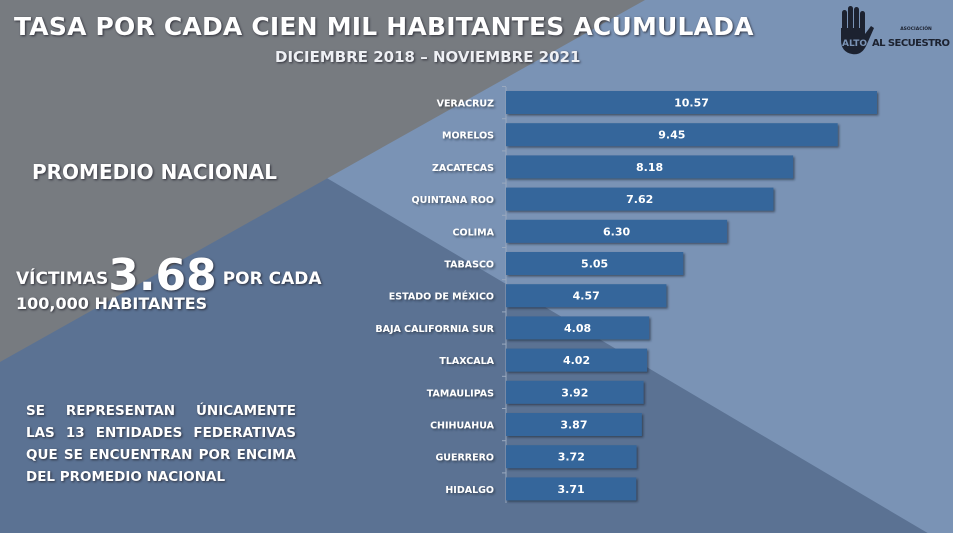 Image resolution: width=953 pixels, height=533 pixels. I want to click on category-label: VERACRUZ, so click(466, 104).